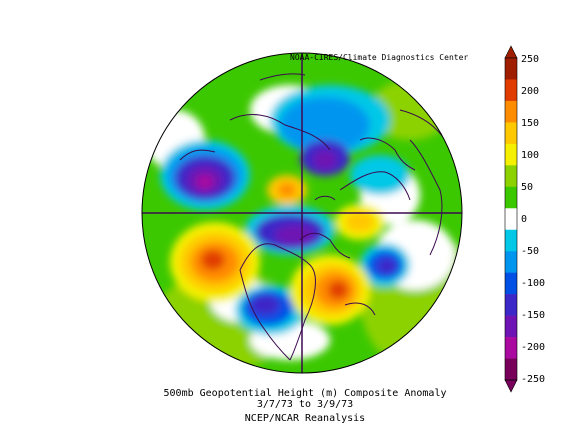  I want to click on caption-dates: 3/7/73 to 3/9/73, so click(305, 404).